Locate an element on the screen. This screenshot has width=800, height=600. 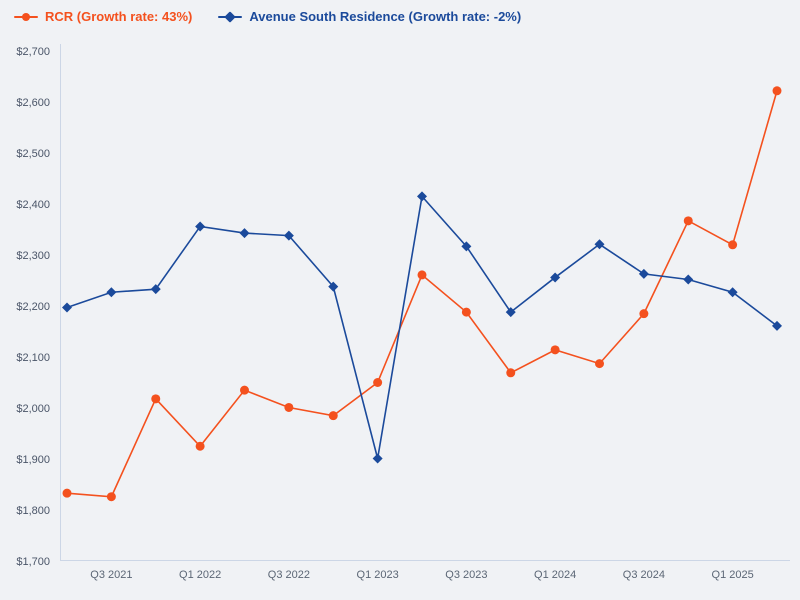
y-tick-label: $2,100 is located at coordinates (33, 358).